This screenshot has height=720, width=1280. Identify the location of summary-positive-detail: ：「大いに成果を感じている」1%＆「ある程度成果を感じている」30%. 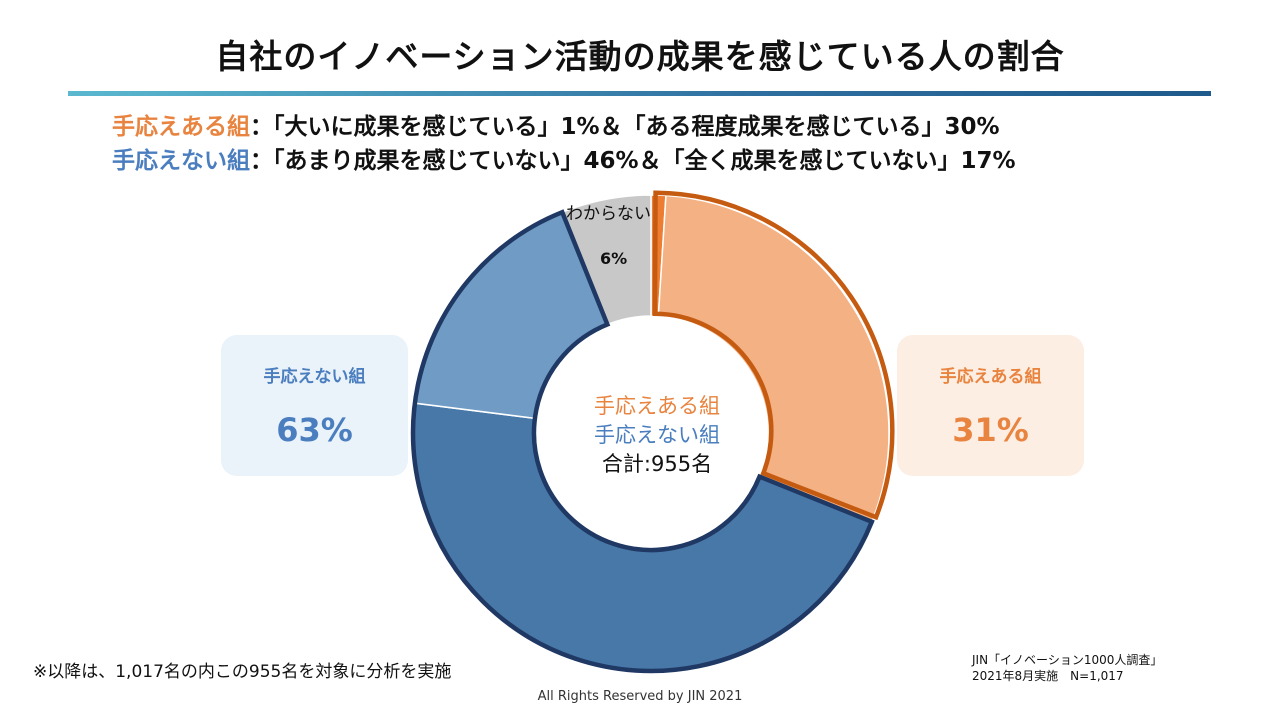
(625, 127).